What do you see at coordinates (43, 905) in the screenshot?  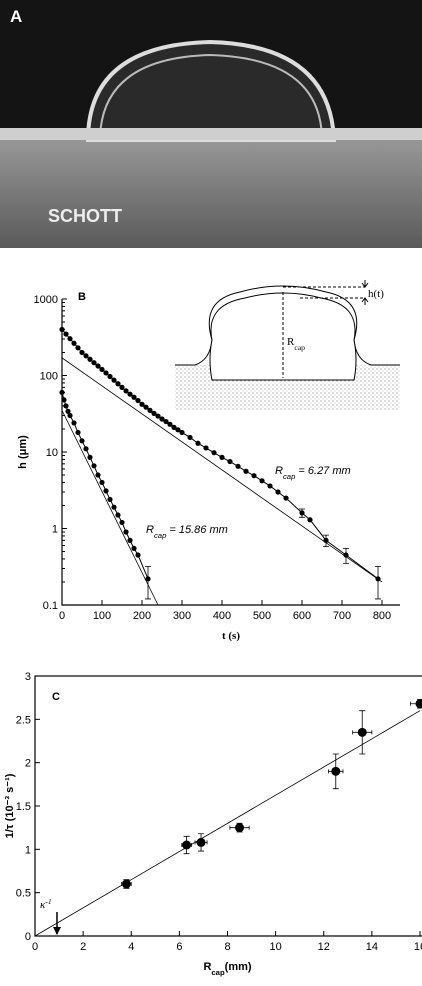 I see `kappa-annotation-main: κ` at bounding box center [43, 905].